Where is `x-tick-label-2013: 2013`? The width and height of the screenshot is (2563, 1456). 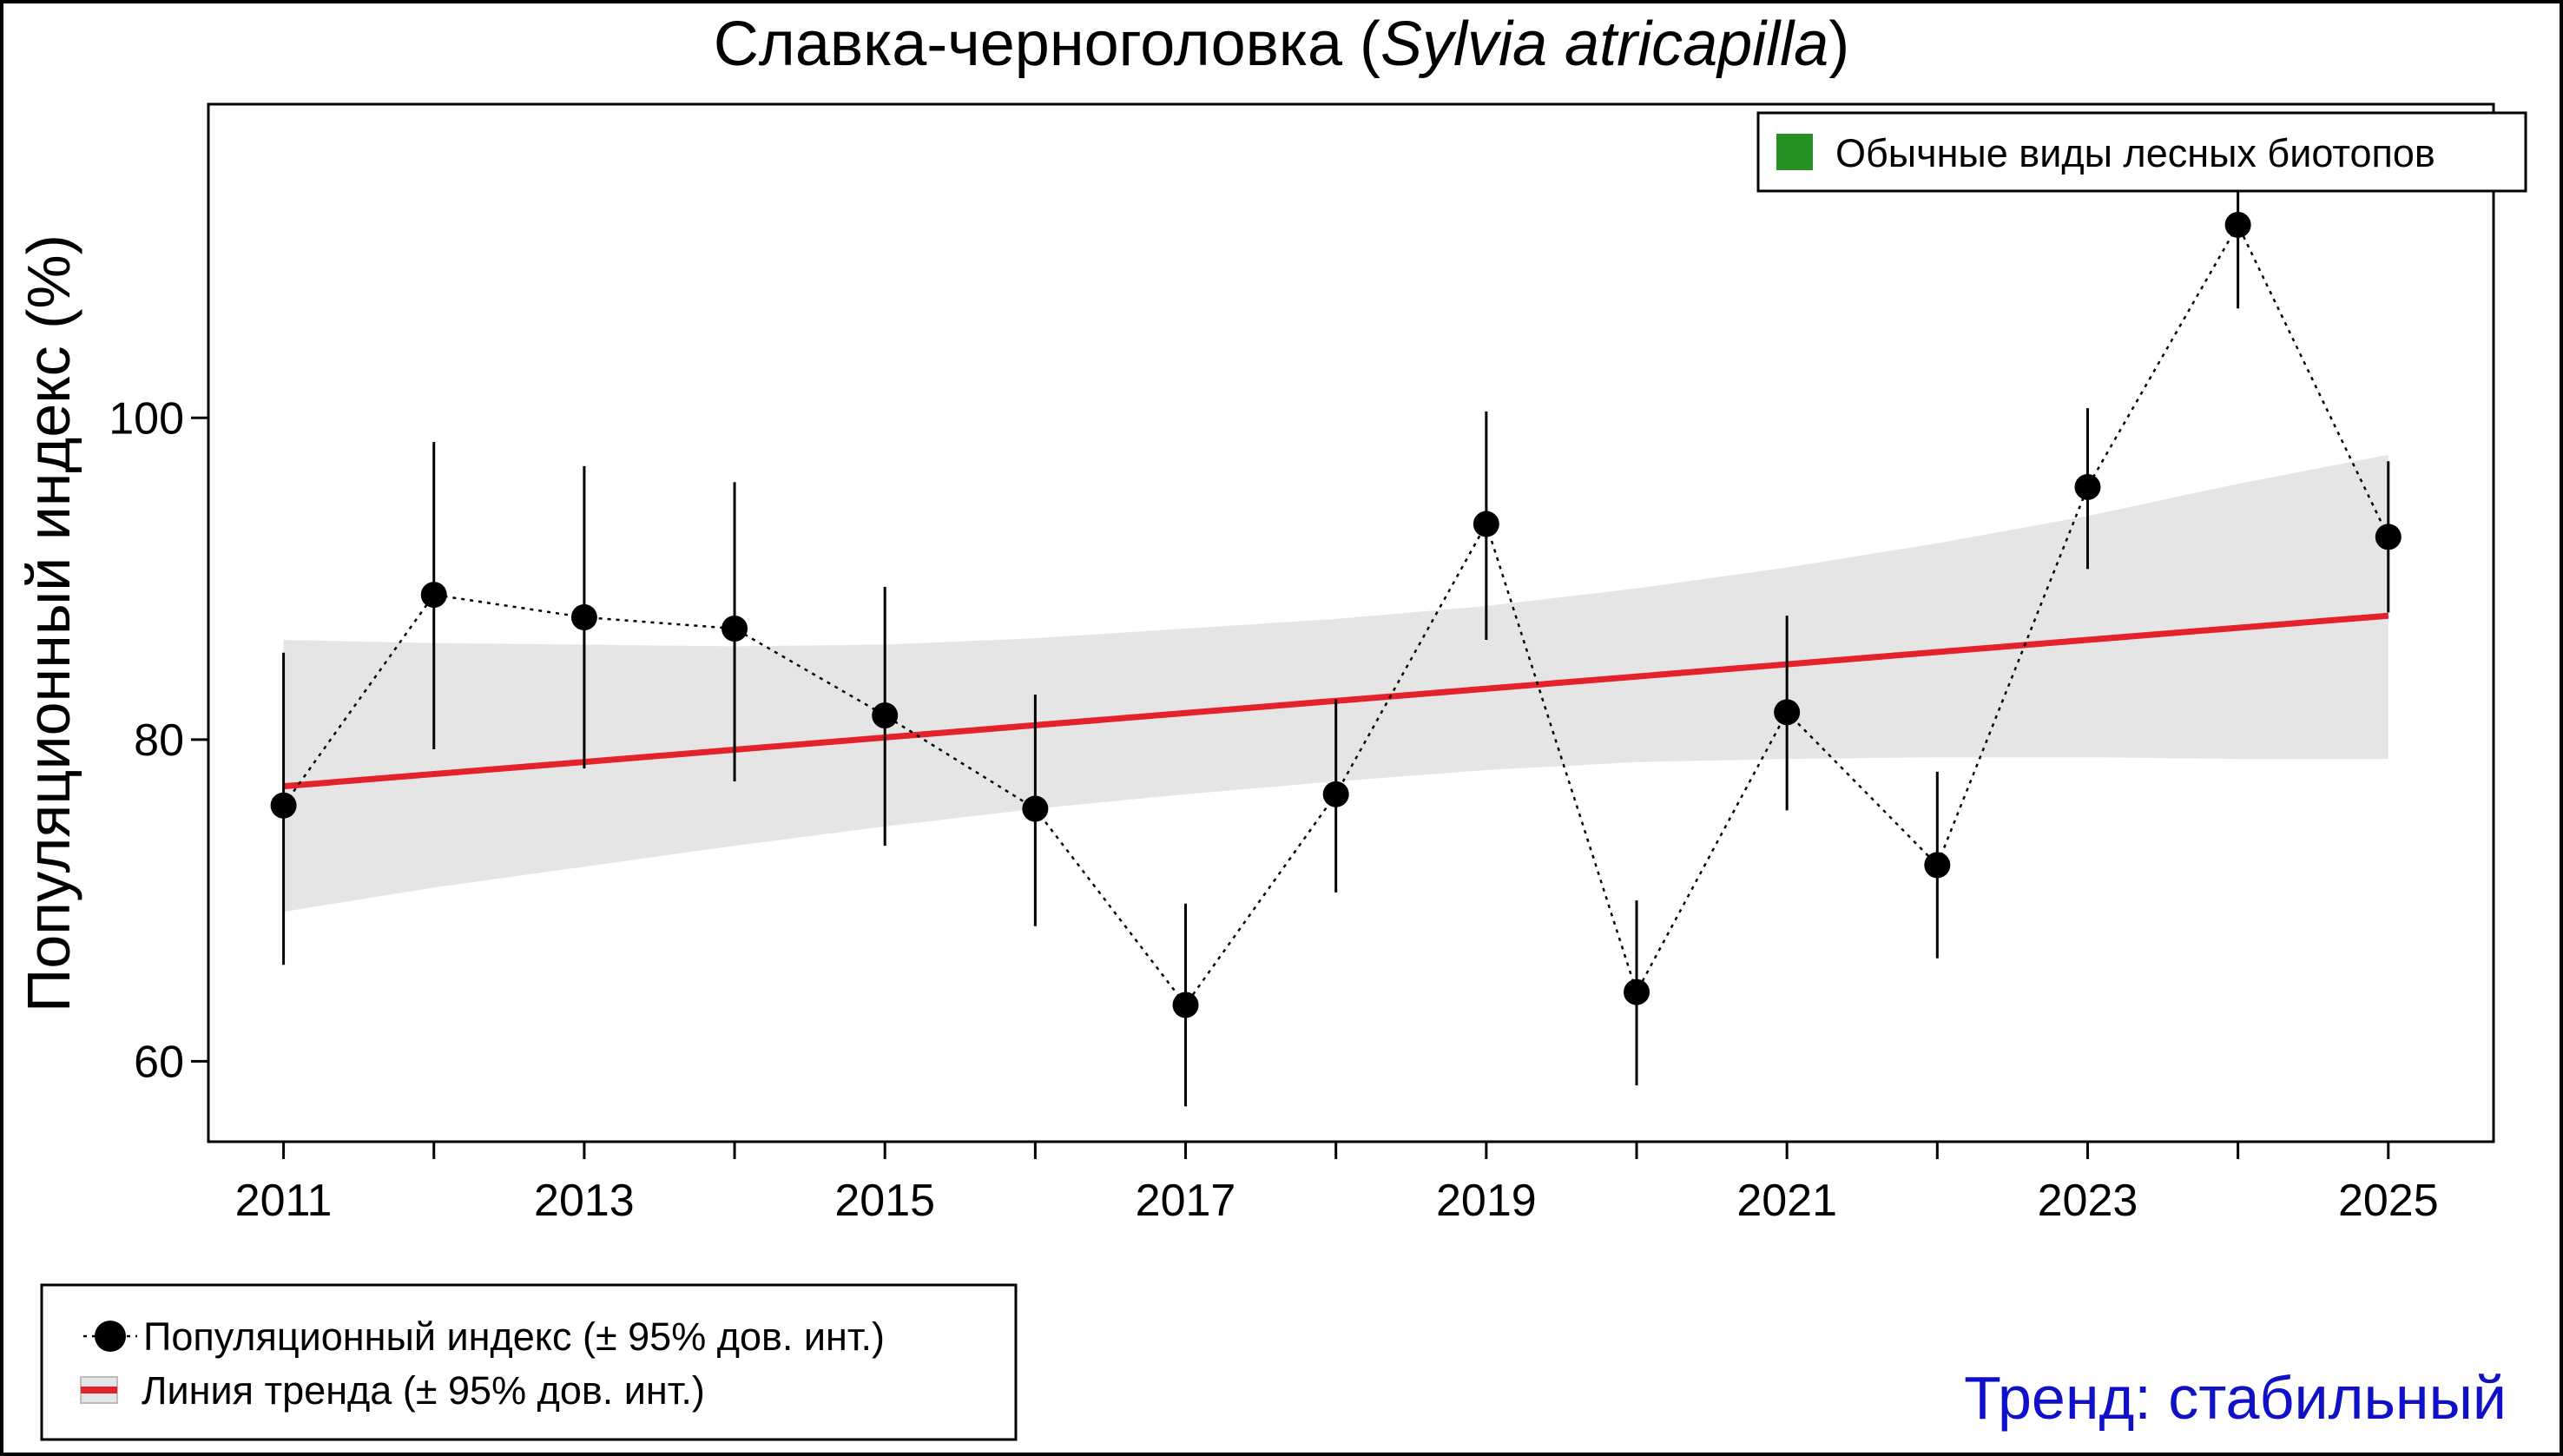 x-tick-label-2013: 2013 is located at coordinates (584, 1201).